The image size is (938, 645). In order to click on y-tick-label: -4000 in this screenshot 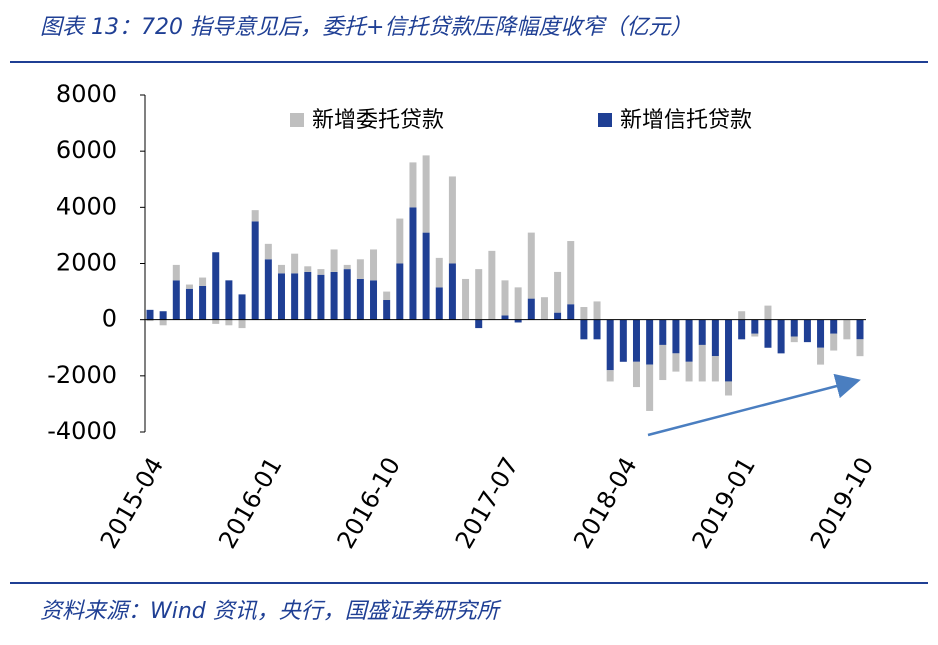, I will do `click(82, 431)`.